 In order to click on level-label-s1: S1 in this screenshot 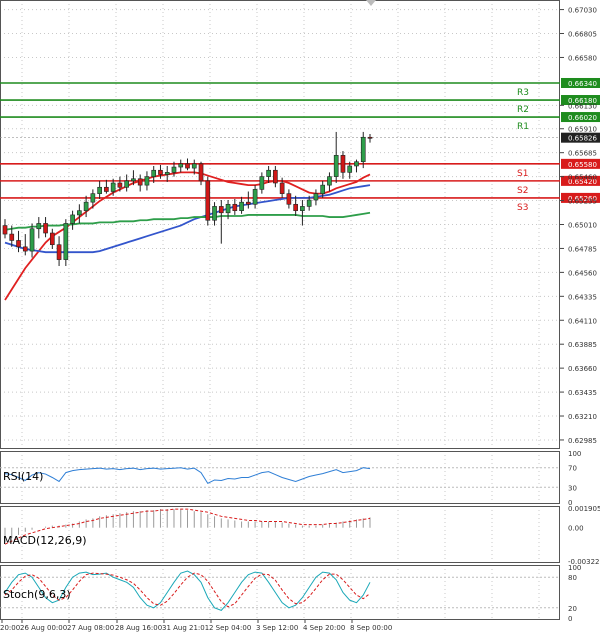, I will do `click(522, 174)`.